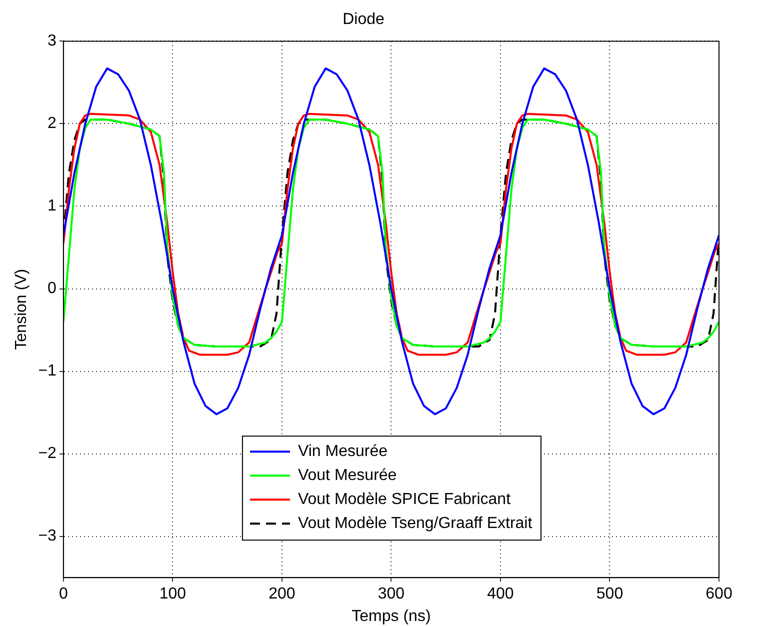  Describe the element at coordinates (47, 453) in the screenshot. I see `y-tick-label: −2` at that location.